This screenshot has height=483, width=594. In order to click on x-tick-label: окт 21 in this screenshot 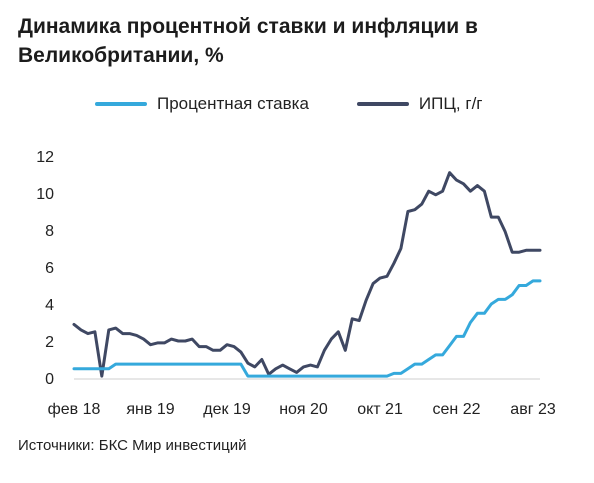, I will do `click(380, 409)`.